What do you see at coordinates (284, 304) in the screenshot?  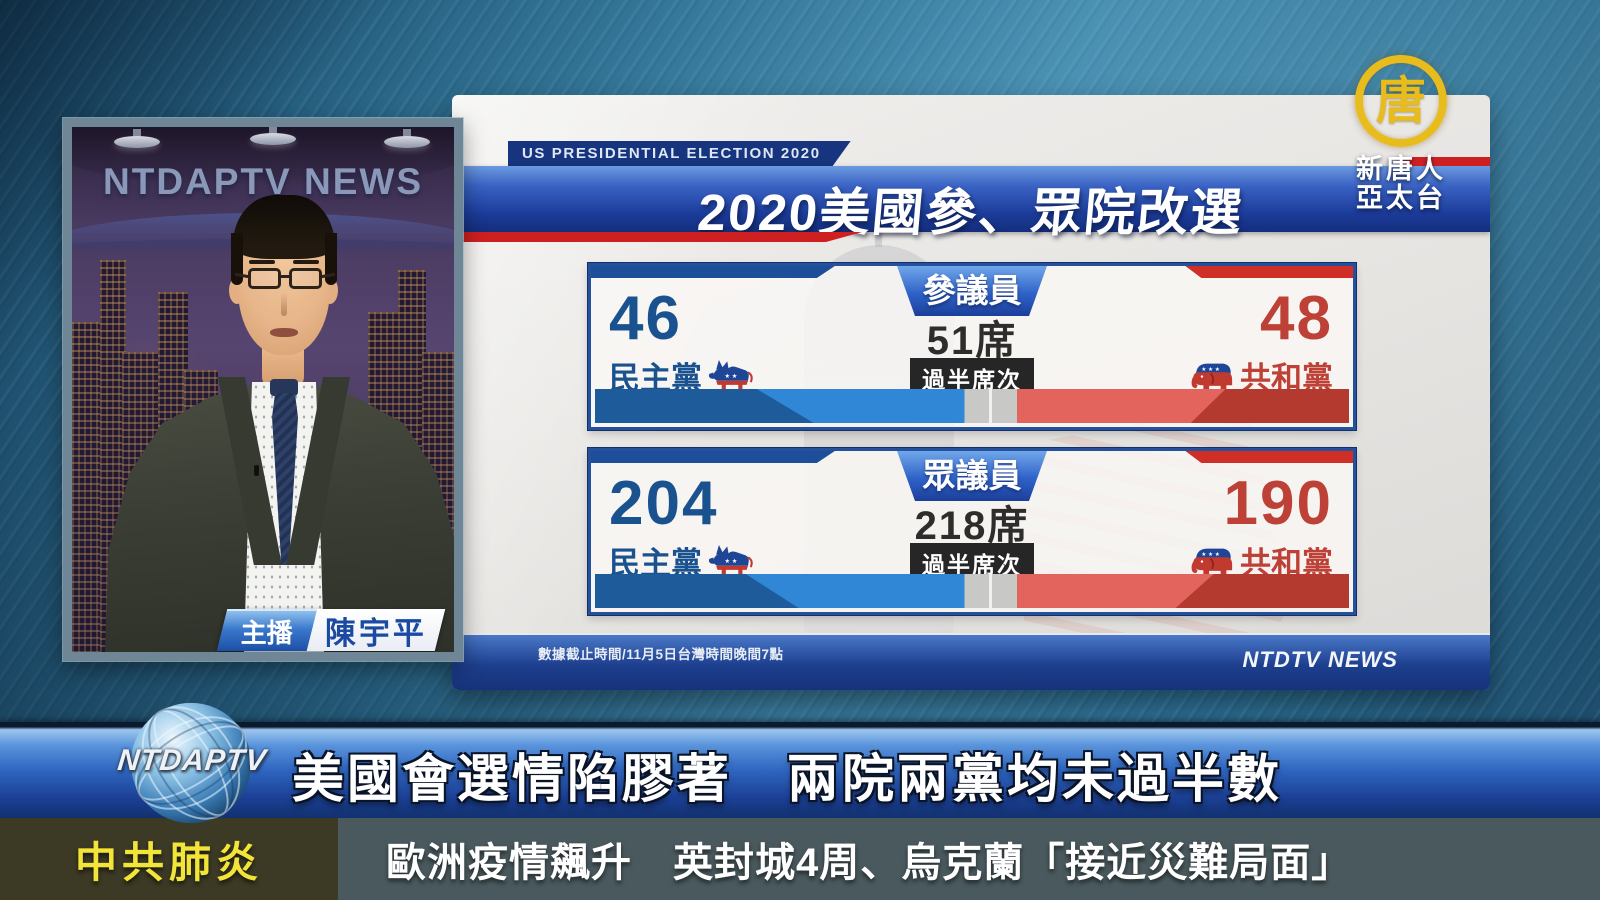 I see `anchor-nose` at bounding box center [284, 304].